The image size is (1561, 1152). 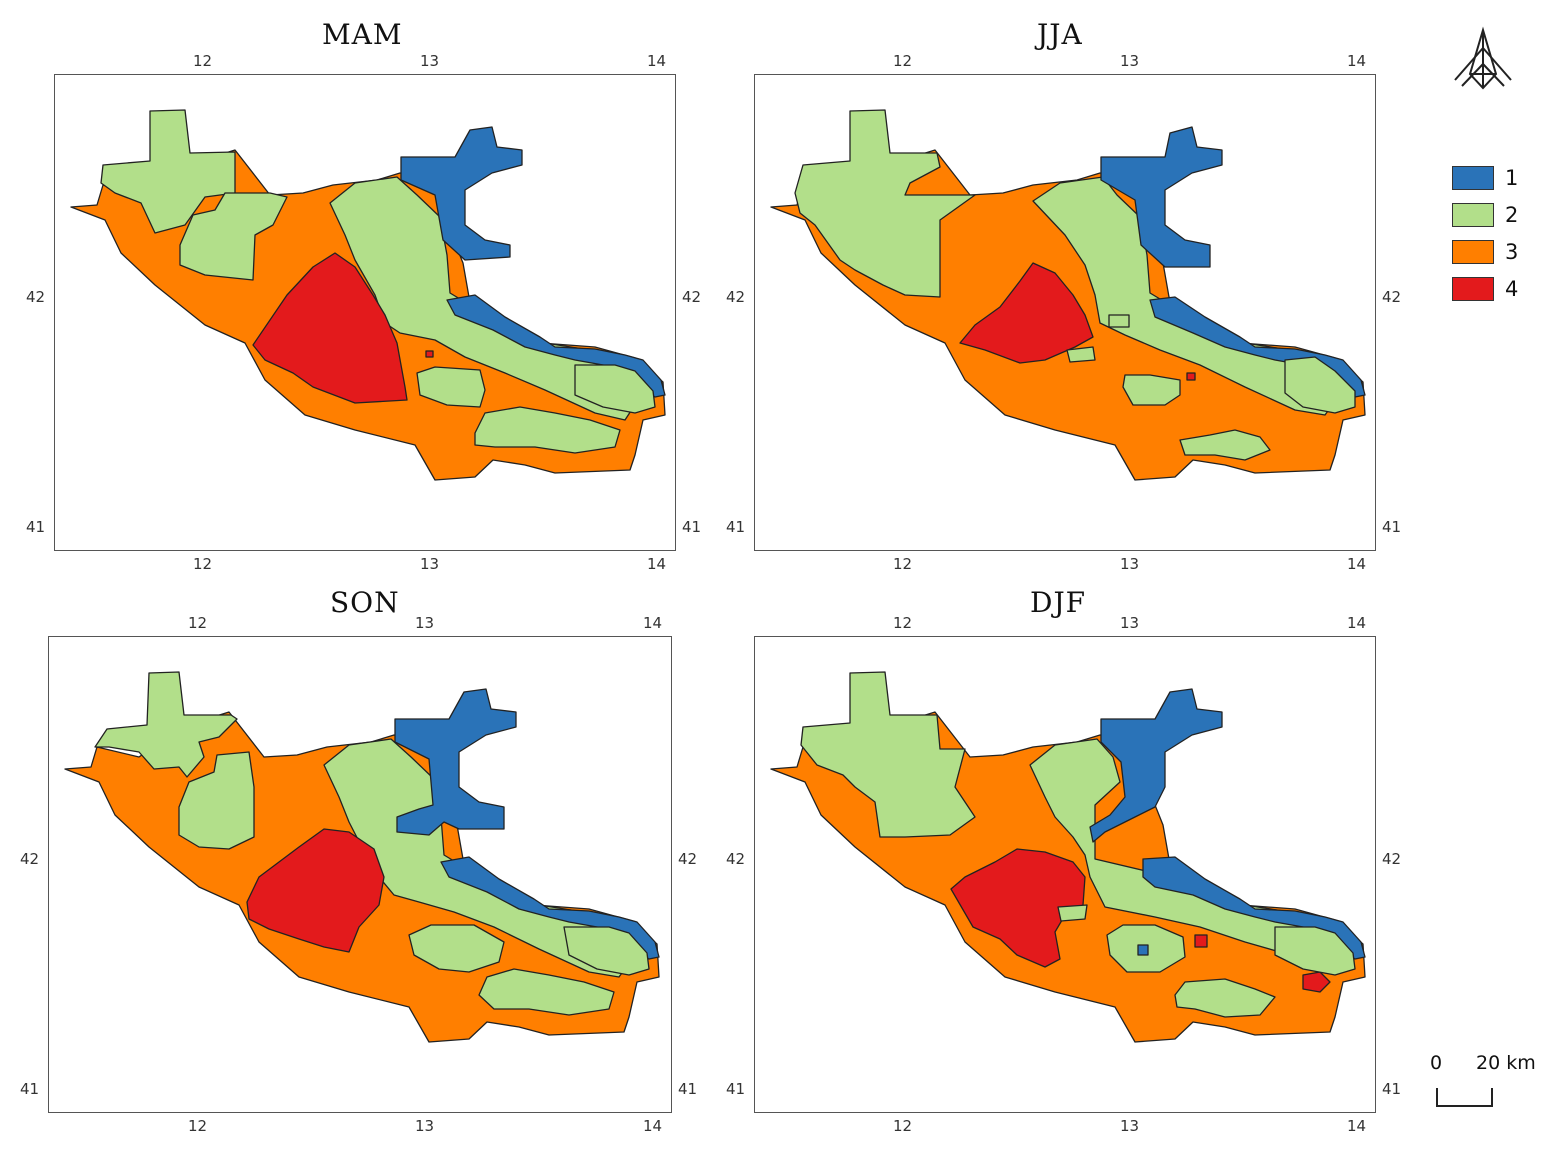 What do you see at coordinates (1512, 178) in the screenshot?
I see `legend-label: 1` at bounding box center [1512, 178].